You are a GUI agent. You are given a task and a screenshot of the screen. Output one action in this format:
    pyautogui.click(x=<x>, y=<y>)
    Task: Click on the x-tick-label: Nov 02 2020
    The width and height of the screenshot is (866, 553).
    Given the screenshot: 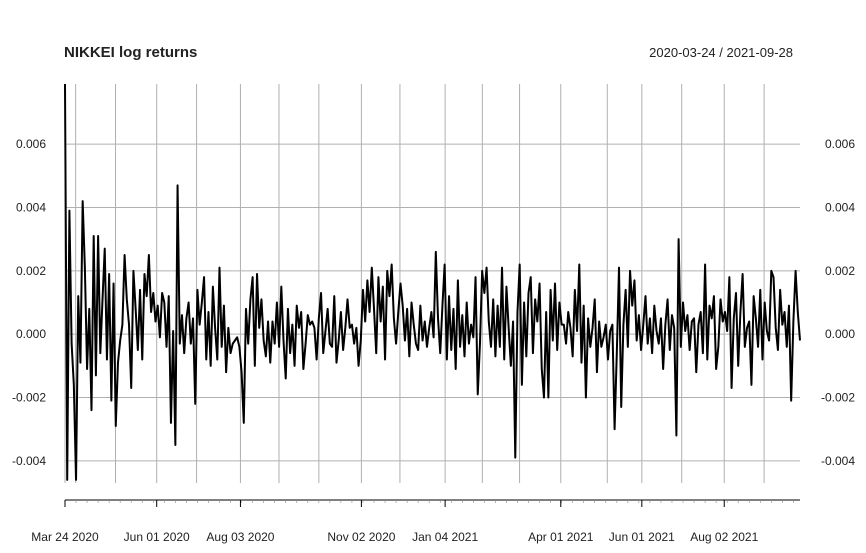 What is the action you would take?
    pyautogui.click(x=361, y=537)
    